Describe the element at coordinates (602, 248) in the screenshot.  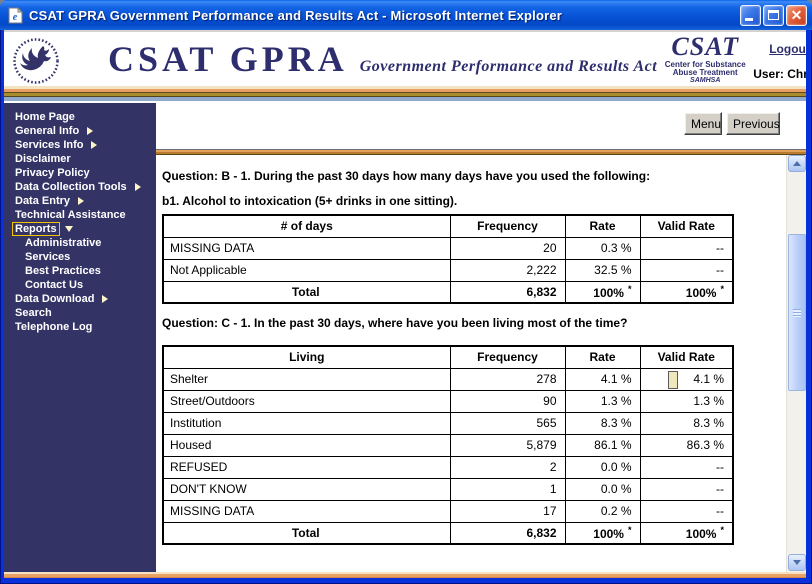
I see `value-cell: 0.3 %` at that location.